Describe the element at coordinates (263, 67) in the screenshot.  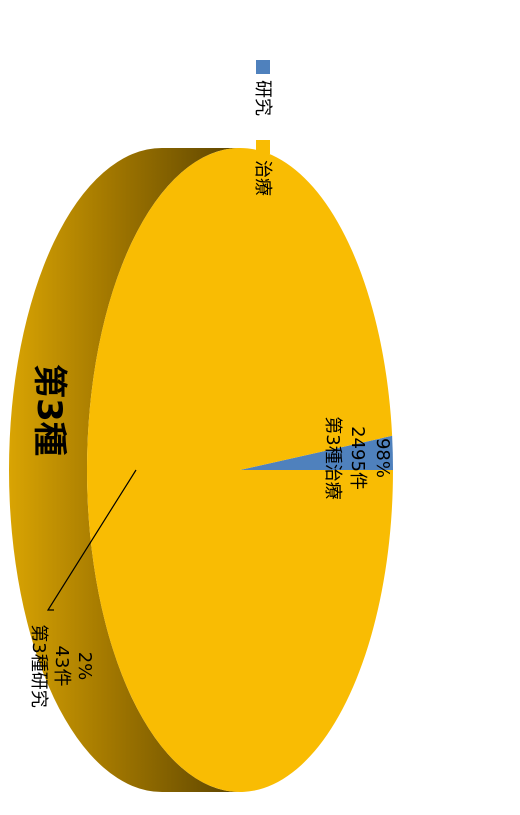
I see `legend-swatch-research` at that location.